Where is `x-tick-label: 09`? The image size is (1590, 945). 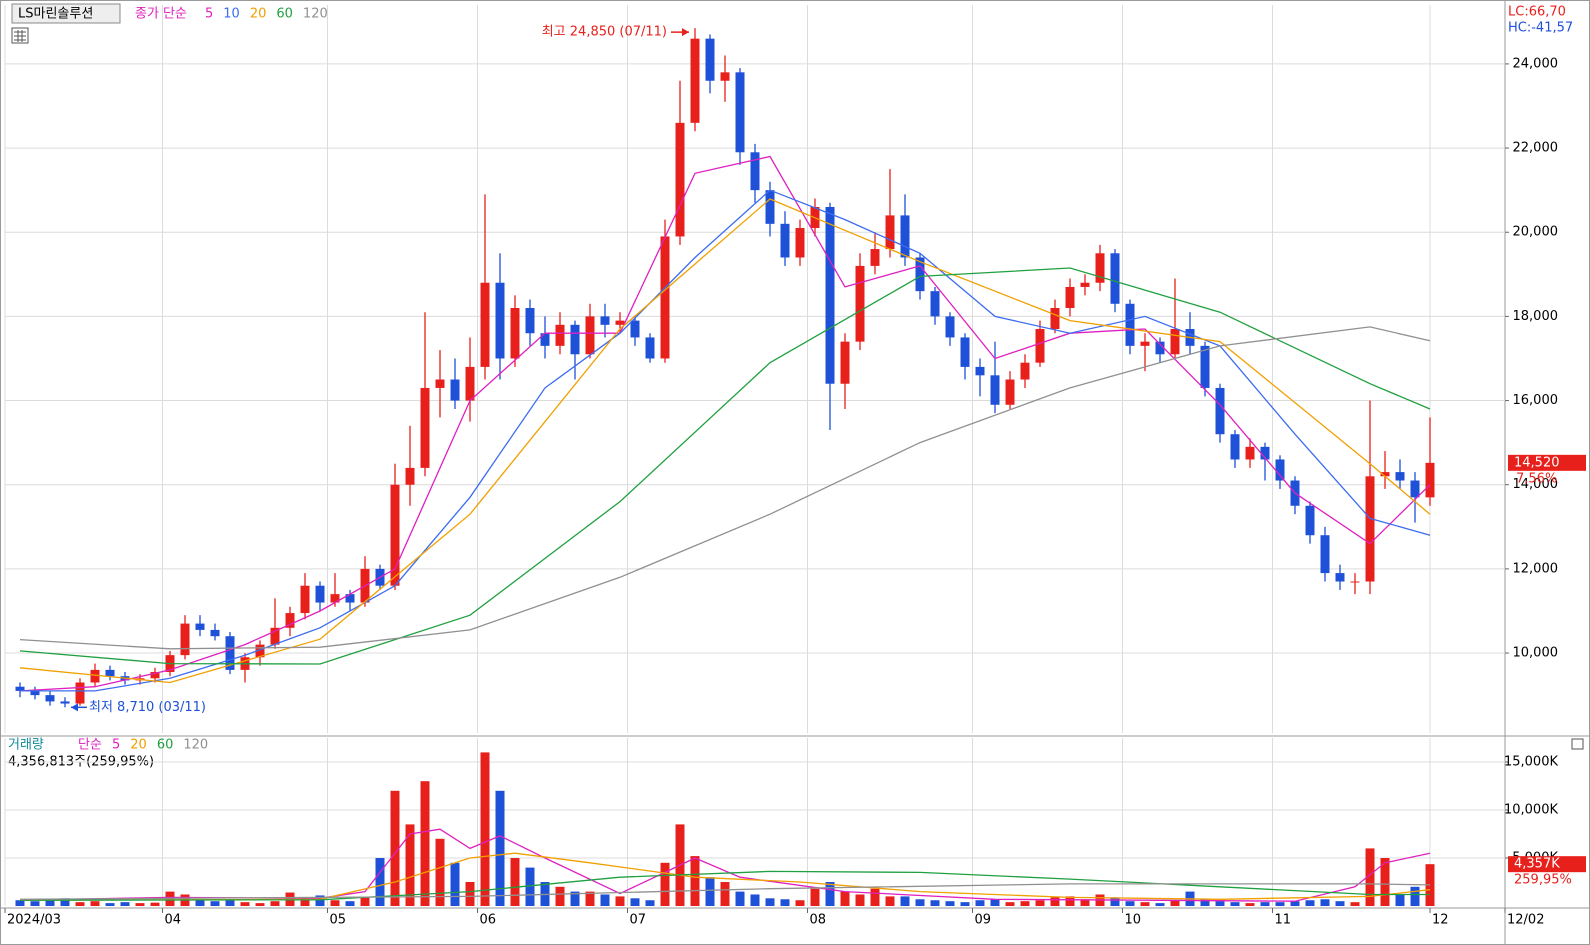
x-tick-label: 09 is located at coordinates (983, 920).